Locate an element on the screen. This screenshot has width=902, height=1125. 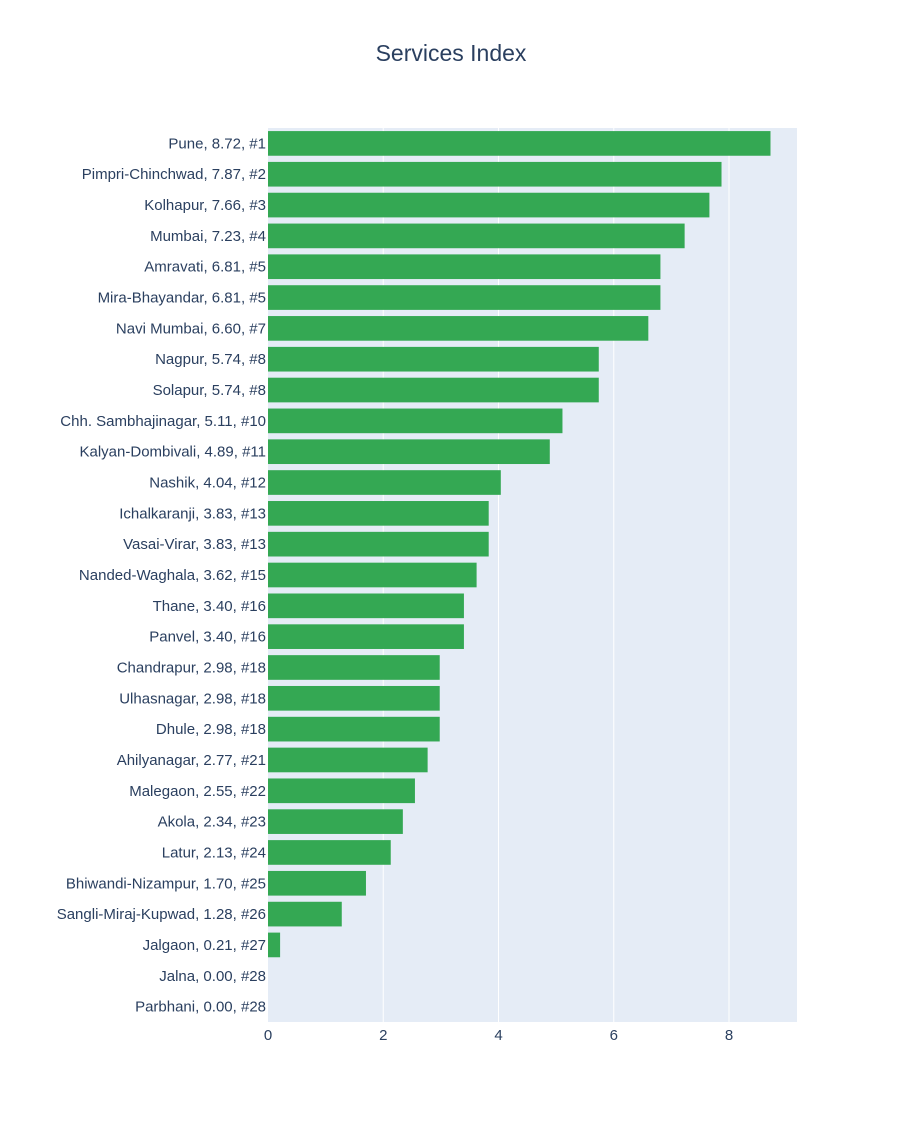
chart-title: Services Index is located at coordinates (451, 53).